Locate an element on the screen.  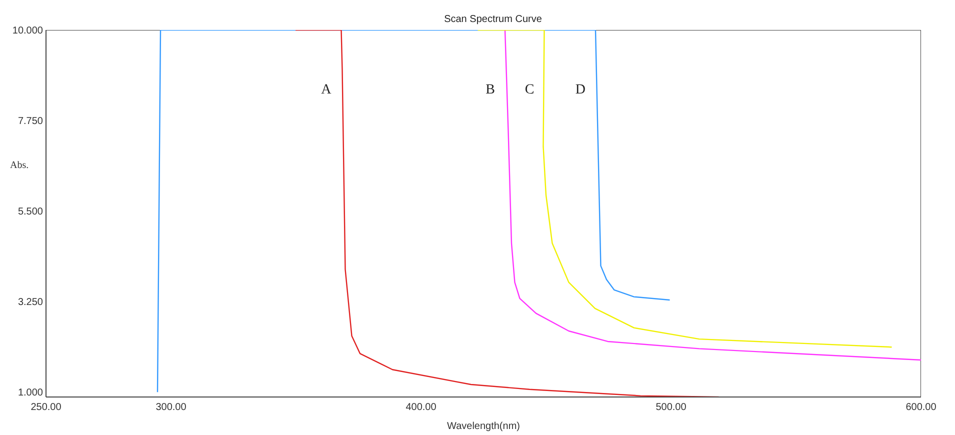
x-tick-label: 400.00 is located at coordinates (421, 408).